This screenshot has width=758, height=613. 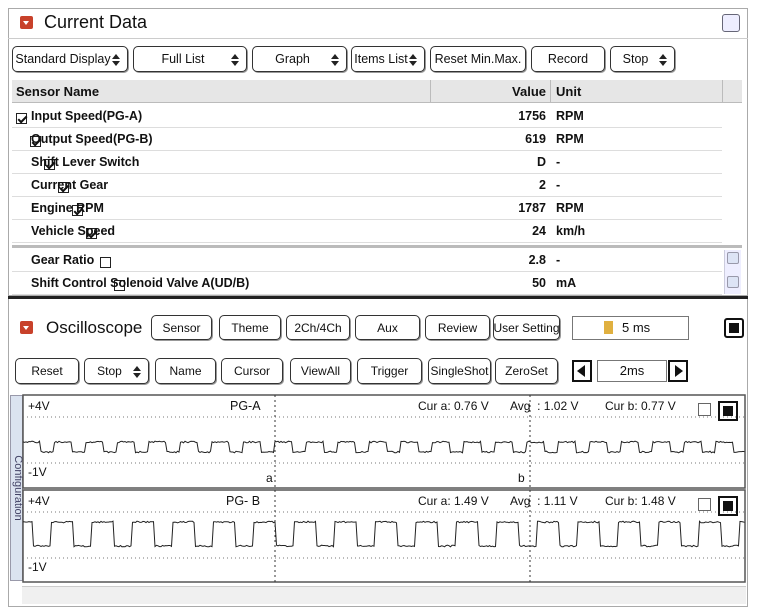 I want to click on sensor-name: Gear Ratio, so click(x=228, y=260).